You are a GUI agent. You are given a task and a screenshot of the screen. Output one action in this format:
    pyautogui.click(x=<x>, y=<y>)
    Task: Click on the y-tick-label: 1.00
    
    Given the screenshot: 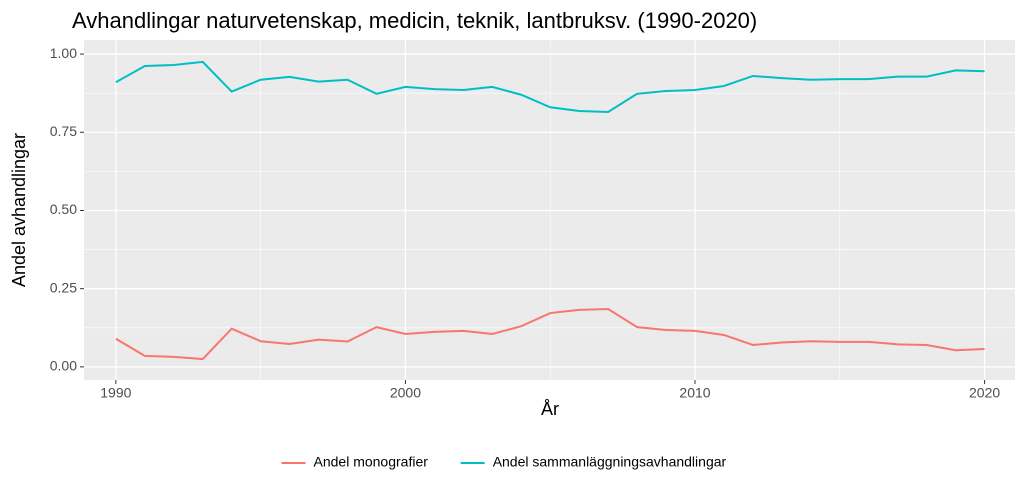 What is the action you would take?
    pyautogui.click(x=63, y=53)
    